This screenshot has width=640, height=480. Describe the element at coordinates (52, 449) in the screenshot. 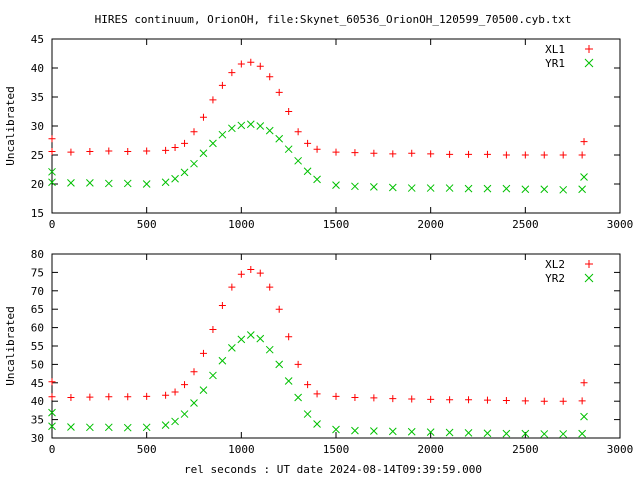

I see `x-tick-label: 0` at that location.